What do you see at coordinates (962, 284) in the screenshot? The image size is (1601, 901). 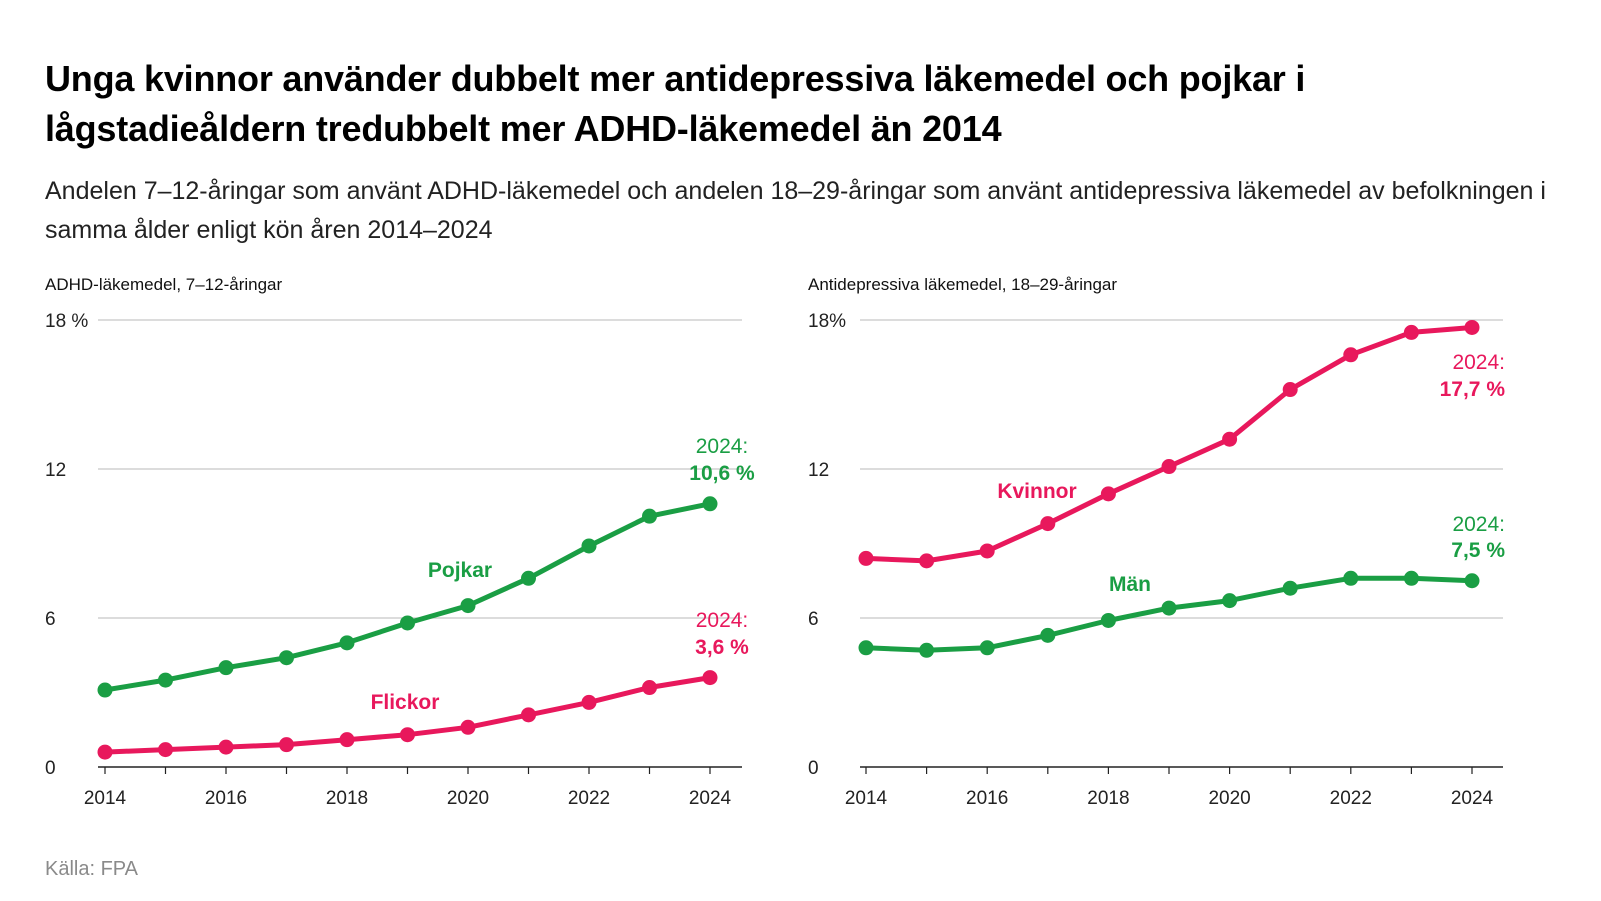 I see `panel-title: Antidepressiva läkemedel, 18–29-åringar` at bounding box center [962, 284].